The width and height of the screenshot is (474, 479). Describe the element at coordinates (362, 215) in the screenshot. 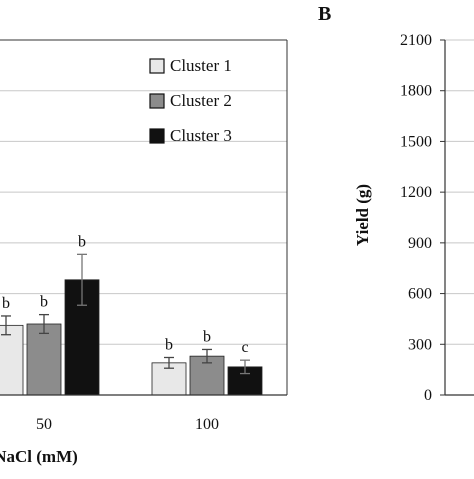

I see `panel-b-y-axis-title: Yield (g)` at that location.